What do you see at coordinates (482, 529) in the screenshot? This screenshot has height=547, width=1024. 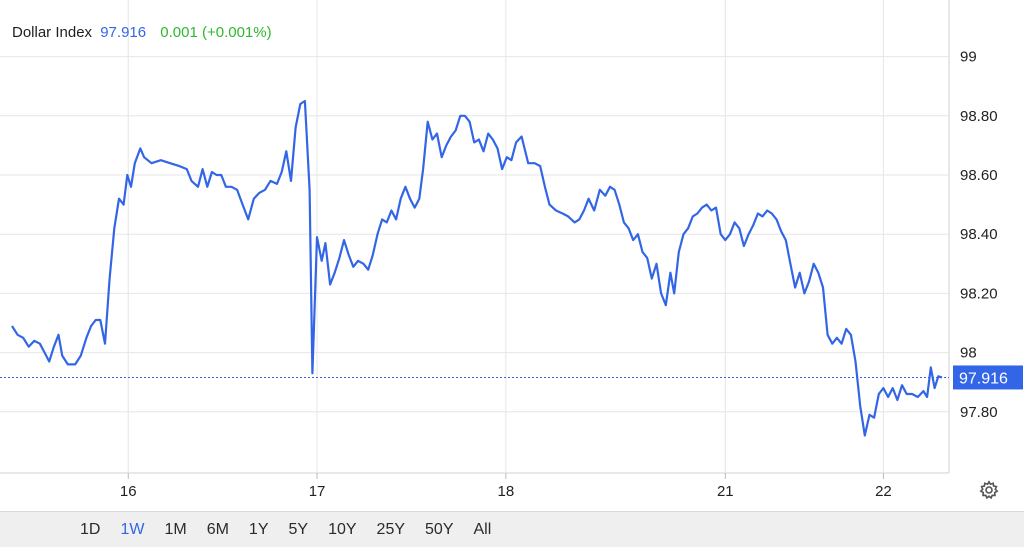 I see `range-tab-all: All` at bounding box center [482, 529].